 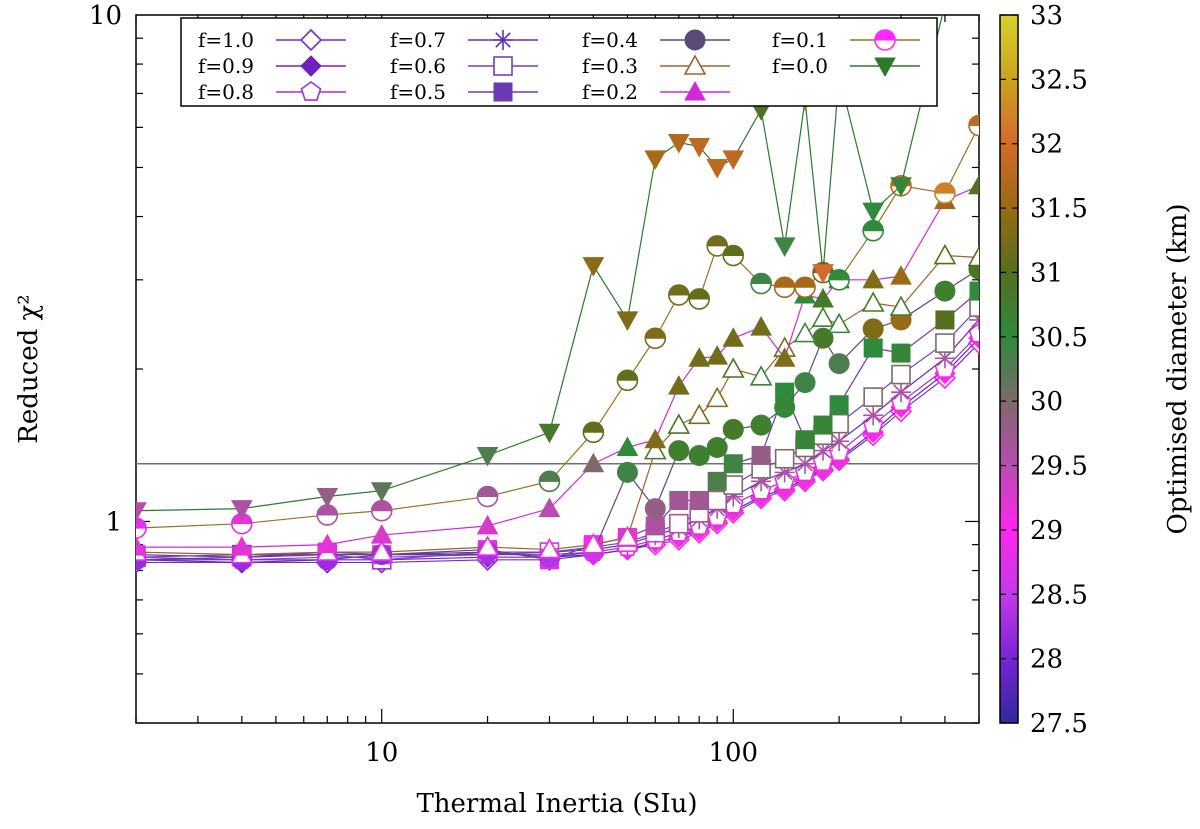 I want to click on legend-label: f=0.1, so click(x=800, y=40).